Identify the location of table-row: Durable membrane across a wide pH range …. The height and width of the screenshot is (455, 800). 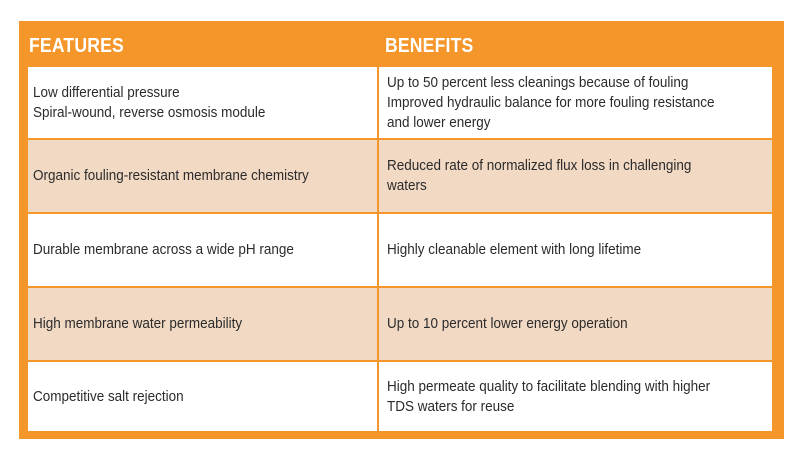
(400, 250).